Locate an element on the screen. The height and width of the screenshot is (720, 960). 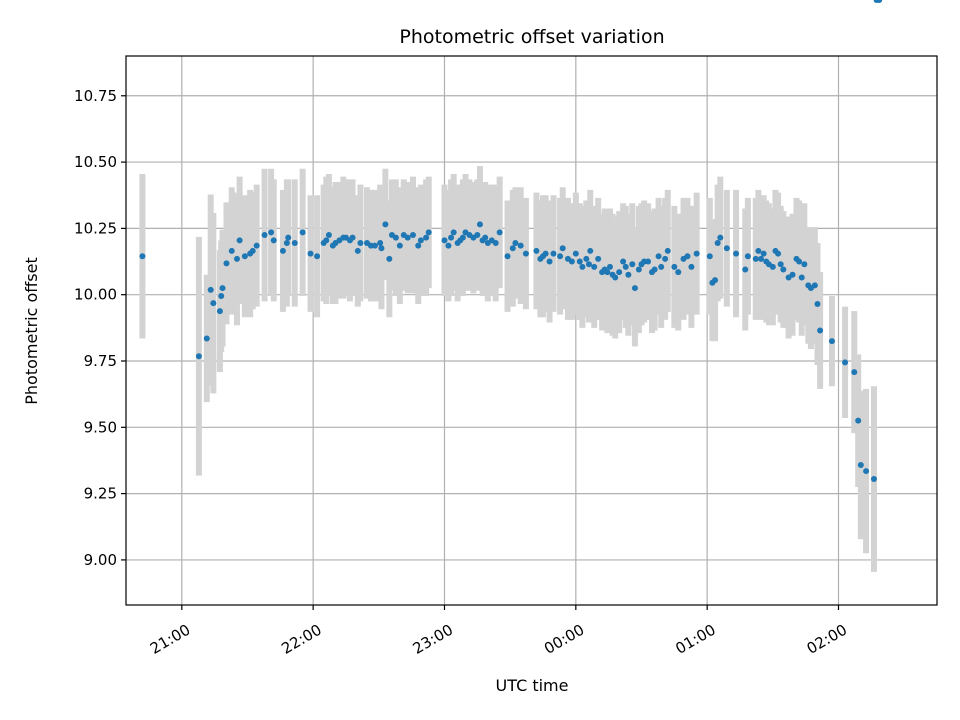
chart-title: Photometric offset variation is located at coordinates (531, 37).